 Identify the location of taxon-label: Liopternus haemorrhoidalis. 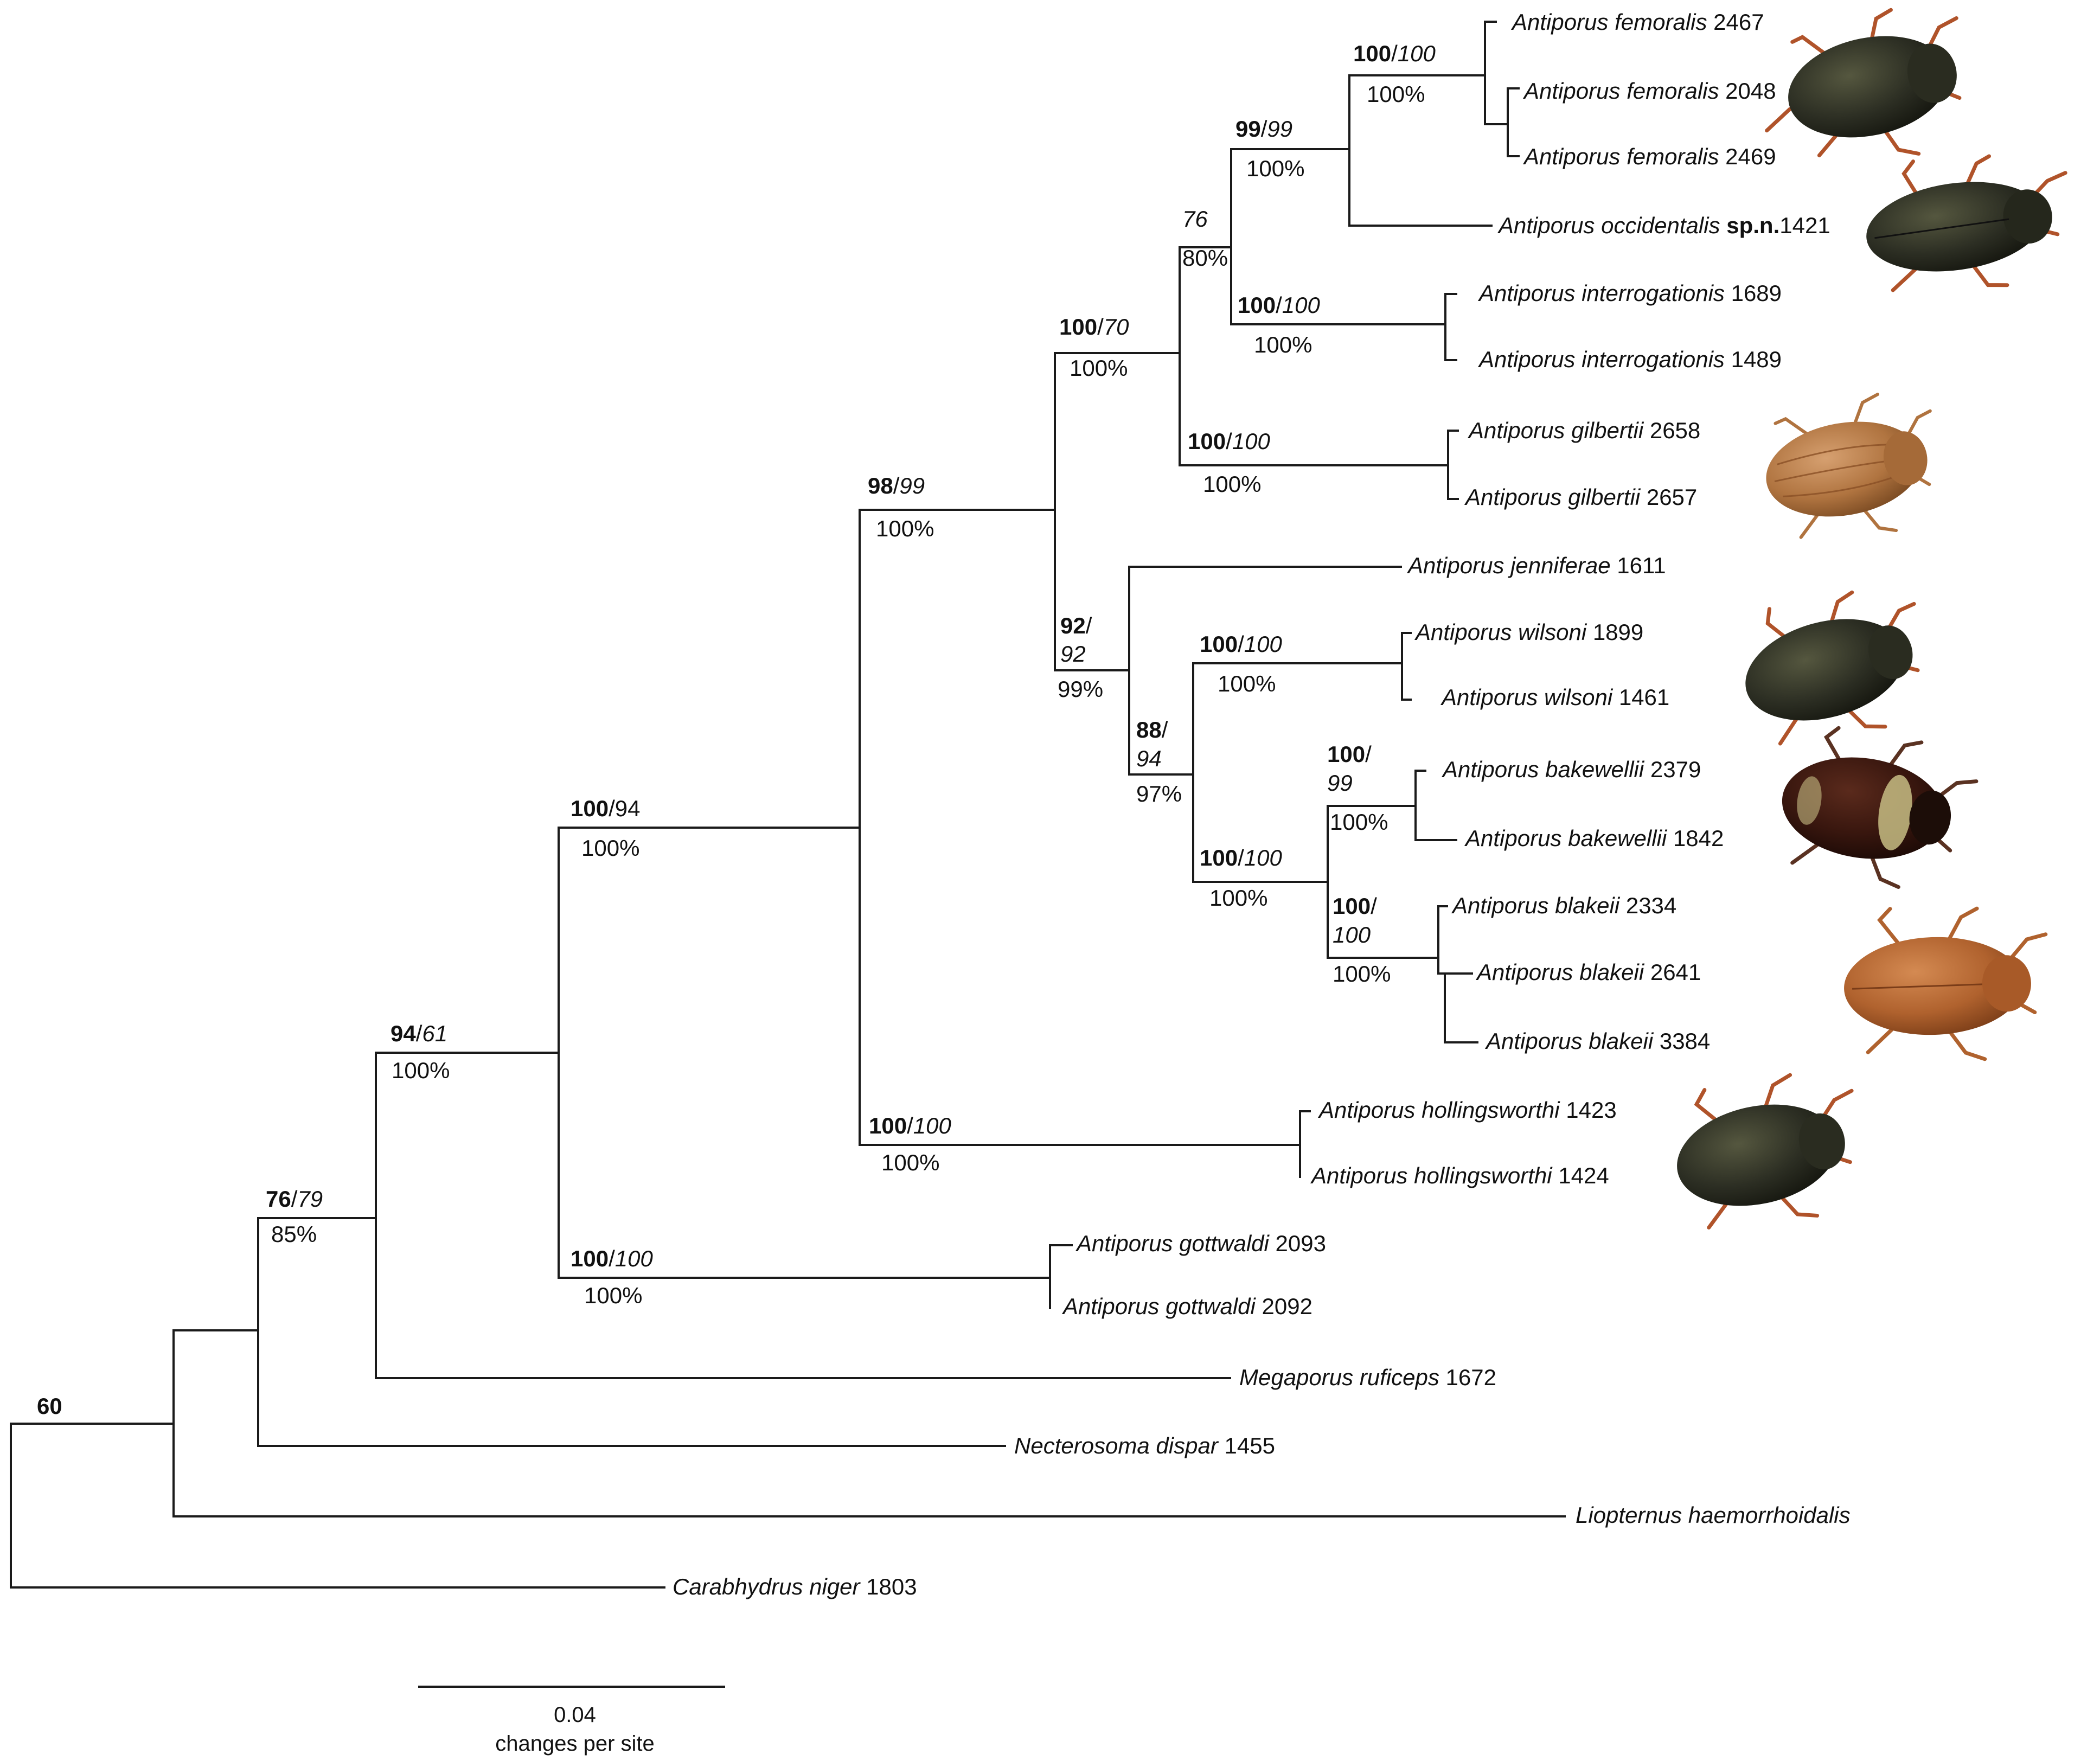
(1714, 1515).